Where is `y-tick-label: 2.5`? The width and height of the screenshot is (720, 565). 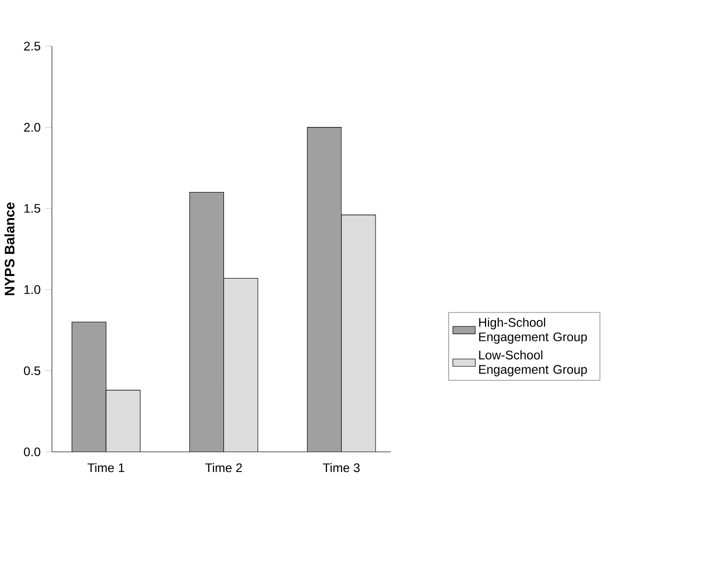
y-tick-label: 2.5 is located at coordinates (32, 46).